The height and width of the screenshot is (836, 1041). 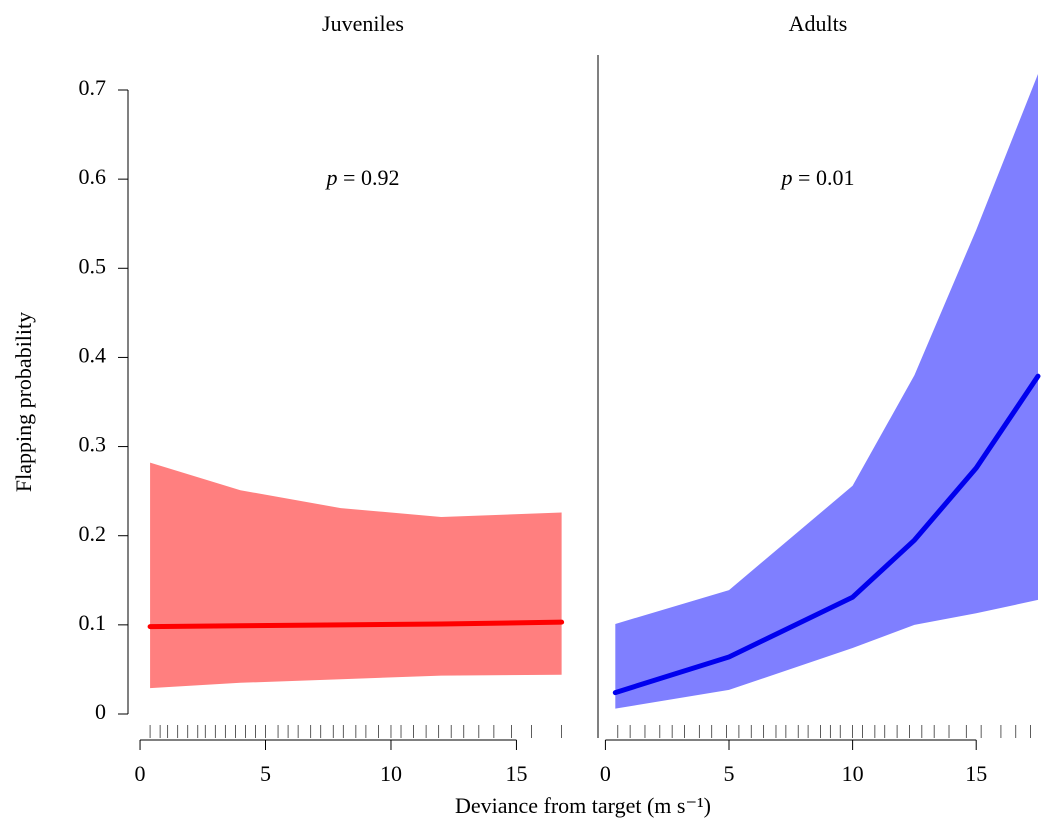 I want to click on fit-line, so click(x=356, y=624).